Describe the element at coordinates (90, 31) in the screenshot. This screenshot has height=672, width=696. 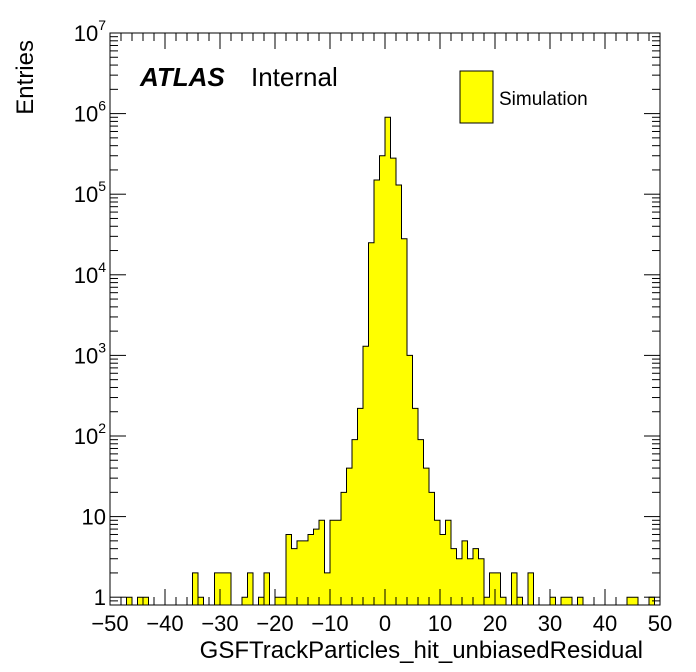
I see `y-tick-label: 10⁷` at that location.